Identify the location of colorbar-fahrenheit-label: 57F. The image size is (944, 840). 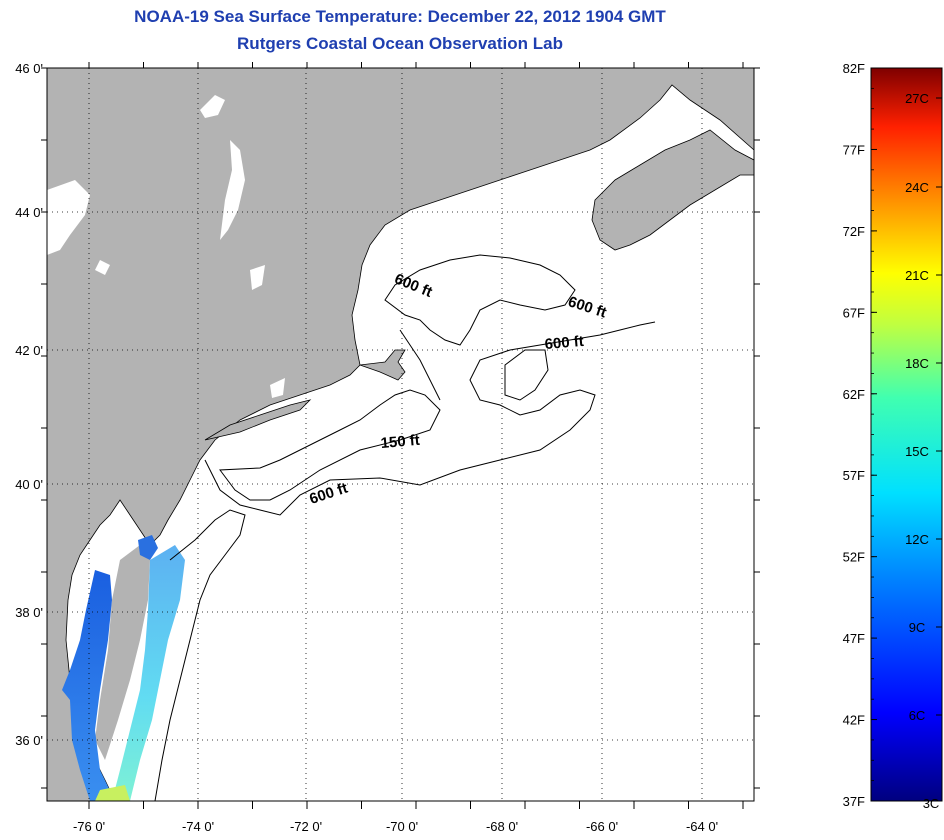
(854, 475).